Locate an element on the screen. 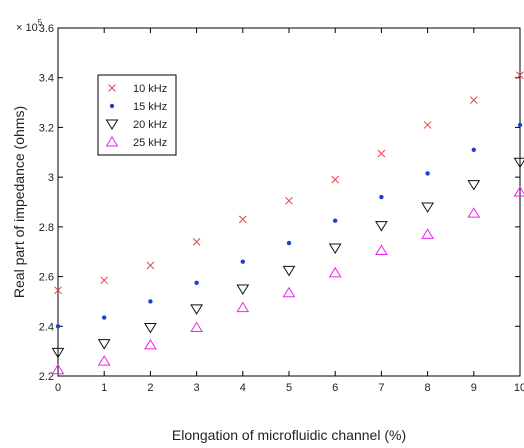  x-tick-label: 7 is located at coordinates (381, 388).